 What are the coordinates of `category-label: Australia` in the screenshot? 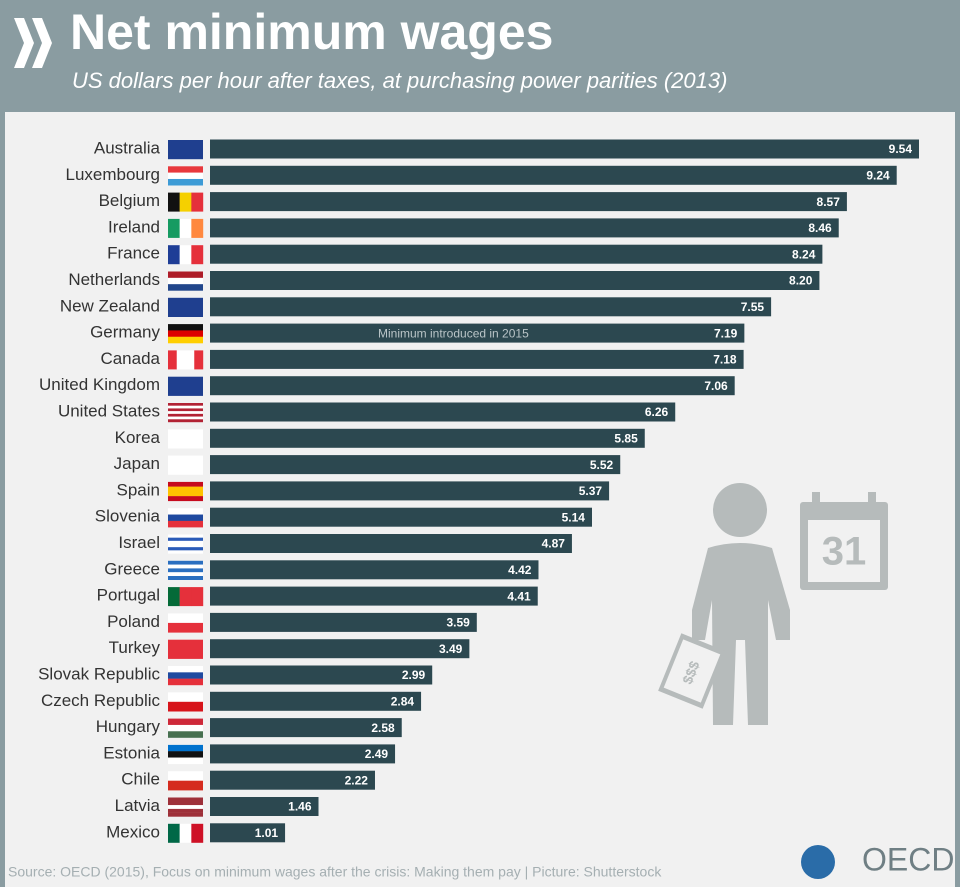 It's located at (127, 147).